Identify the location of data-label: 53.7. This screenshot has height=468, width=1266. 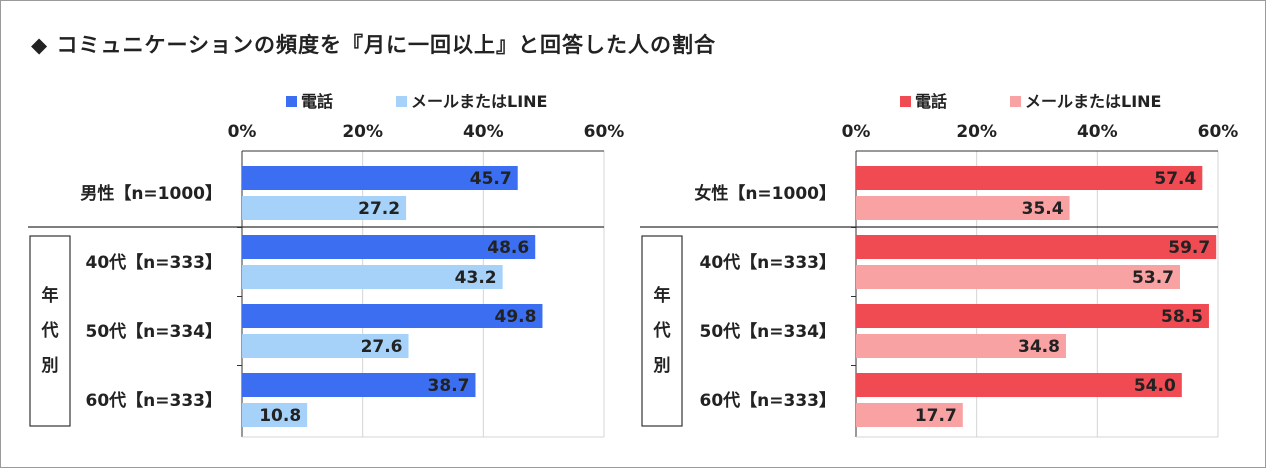
(1153, 278).